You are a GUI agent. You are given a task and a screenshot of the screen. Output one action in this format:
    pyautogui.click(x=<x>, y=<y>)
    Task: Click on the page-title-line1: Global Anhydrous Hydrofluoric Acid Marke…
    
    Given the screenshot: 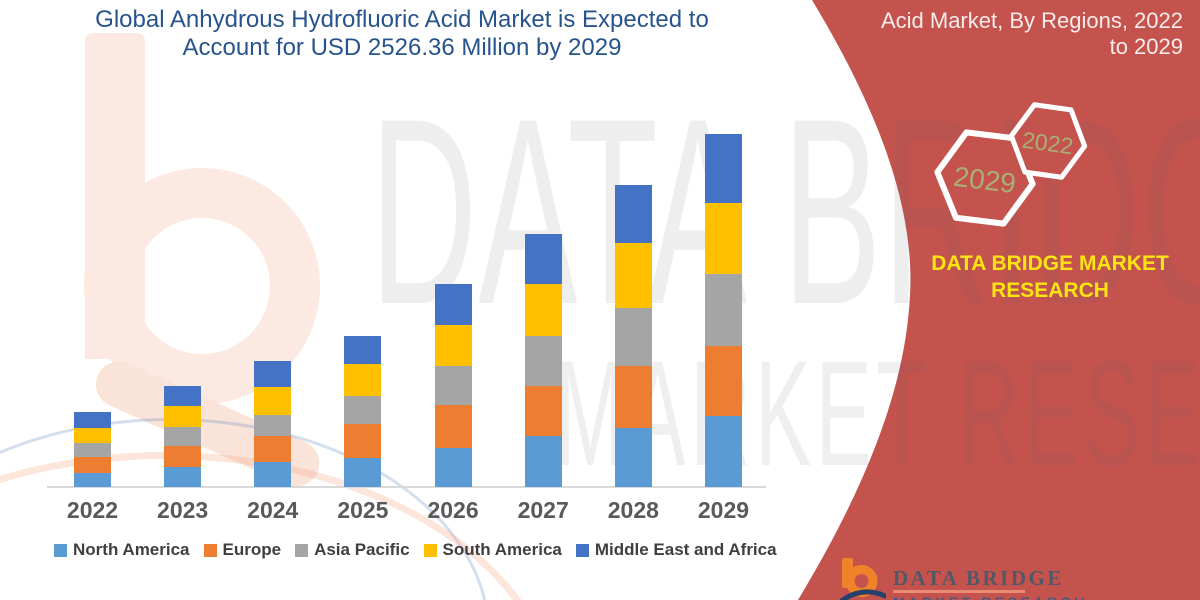 What is the action you would take?
    pyautogui.click(x=402, y=19)
    